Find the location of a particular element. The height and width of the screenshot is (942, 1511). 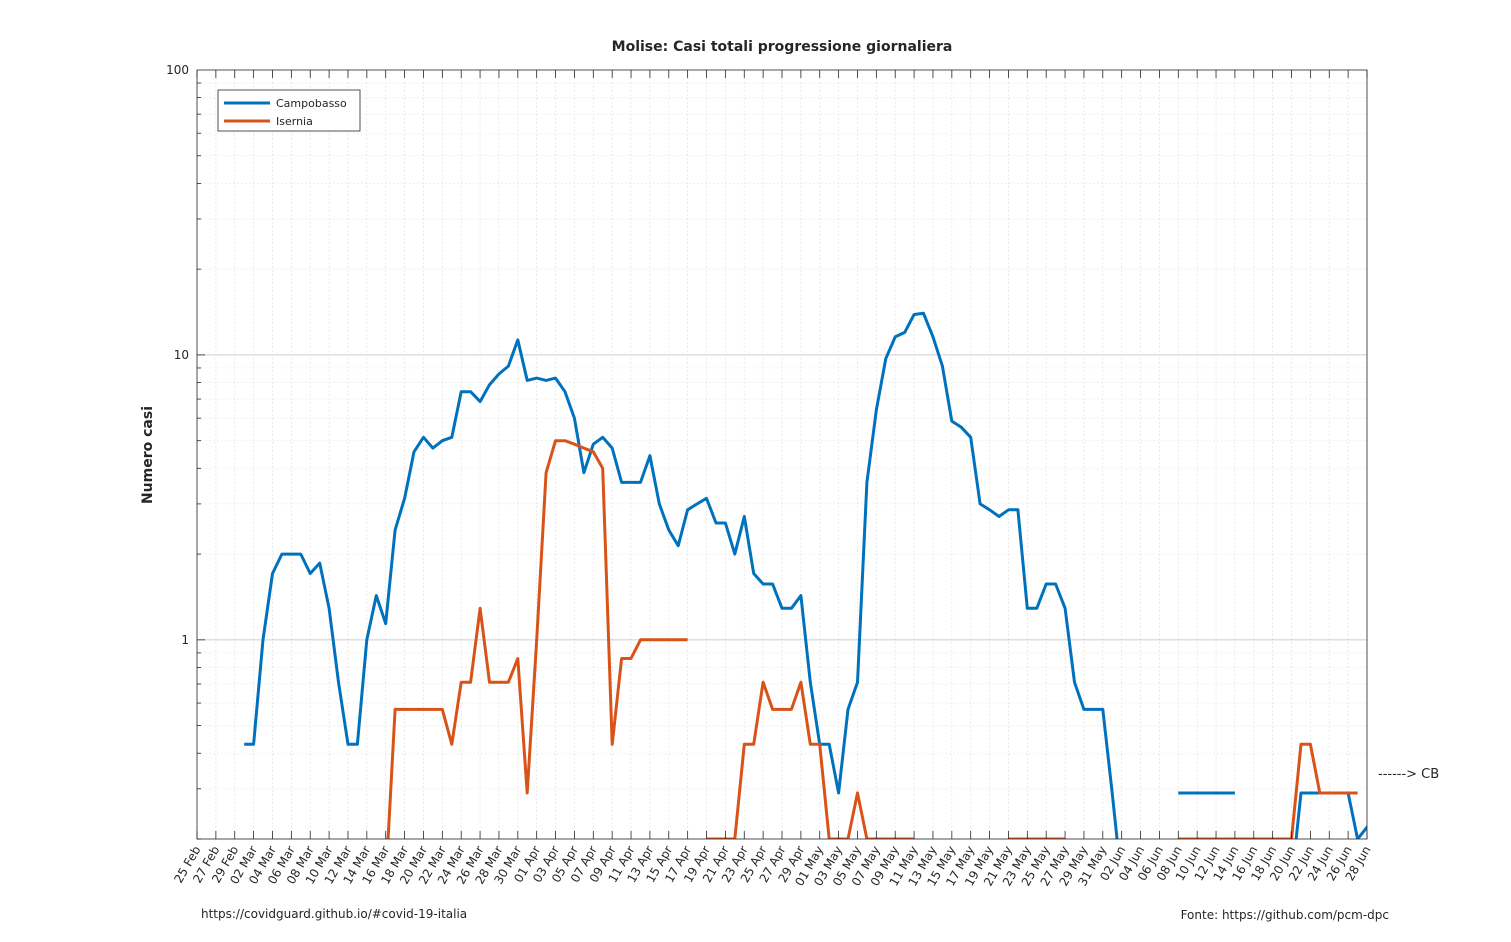

legend: Campobasso Isernia is located at coordinates (289, 110).